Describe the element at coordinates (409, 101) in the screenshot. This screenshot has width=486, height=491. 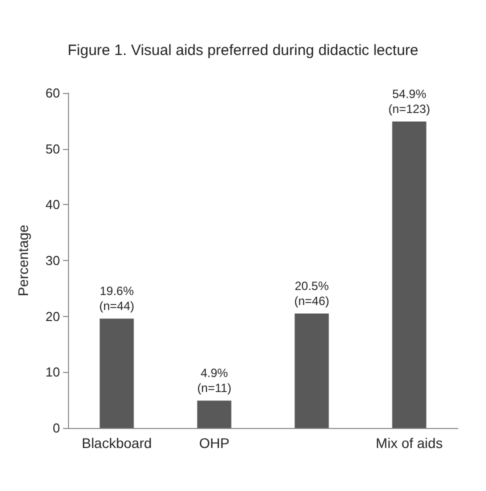
I see `data-label: 54.9% (n=123)` at that location.